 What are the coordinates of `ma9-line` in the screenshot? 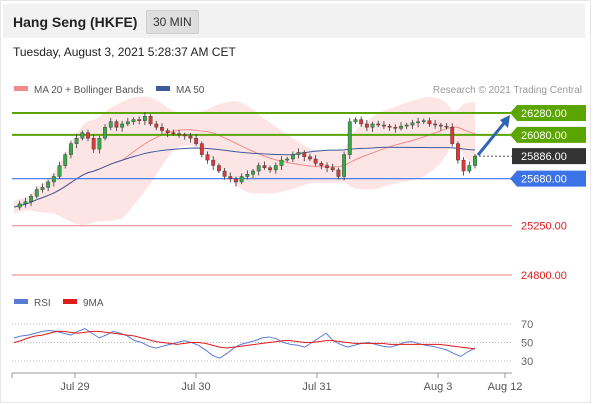 It's located at (244, 340).